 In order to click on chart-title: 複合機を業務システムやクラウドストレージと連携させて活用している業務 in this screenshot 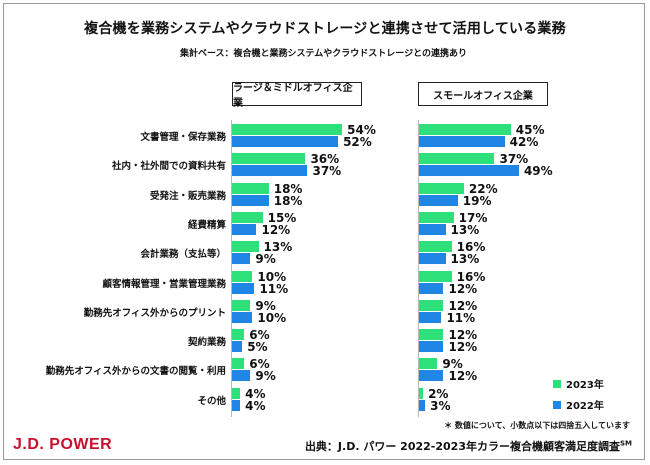, I will do `click(325, 29)`.